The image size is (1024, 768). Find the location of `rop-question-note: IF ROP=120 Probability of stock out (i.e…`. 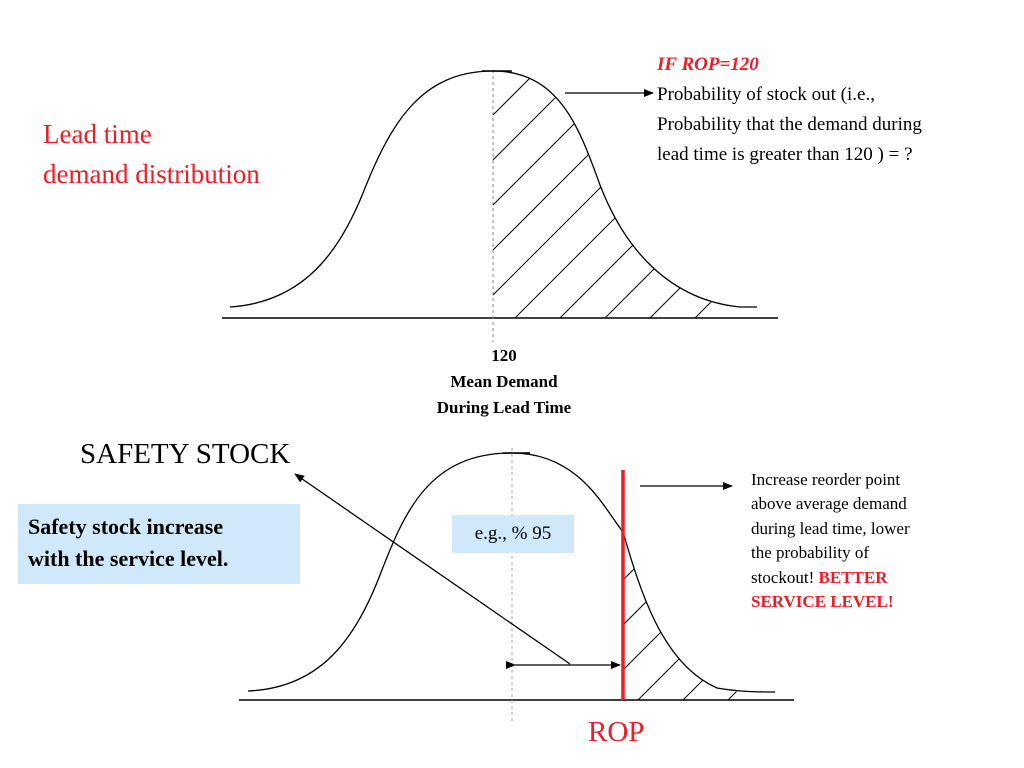

rop-question-note: IF ROP=120 Probability of stock out (i.e… is located at coordinates (789, 110).